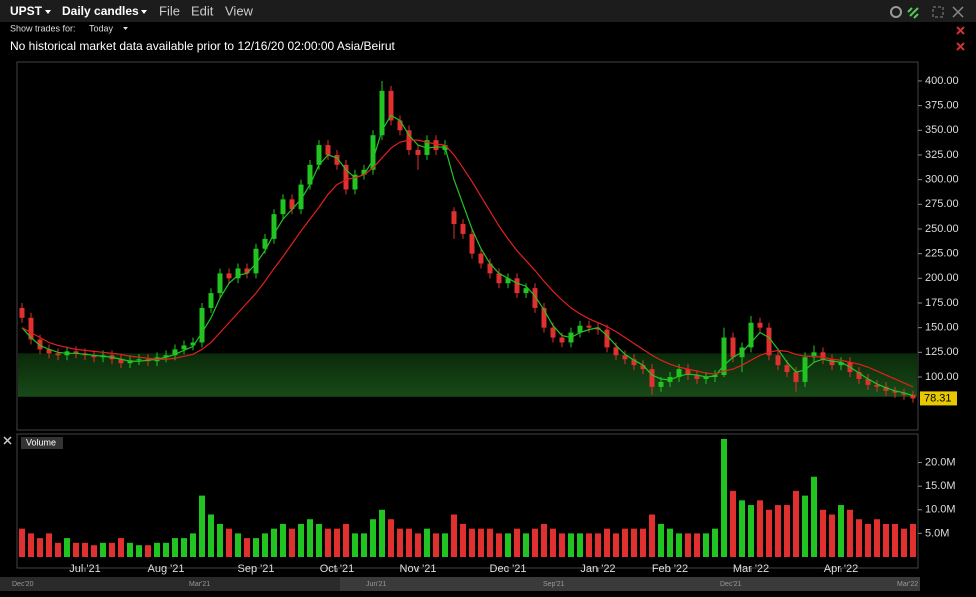 The height and width of the screenshot is (597, 976). I want to click on remove-study, so click(7, 440).